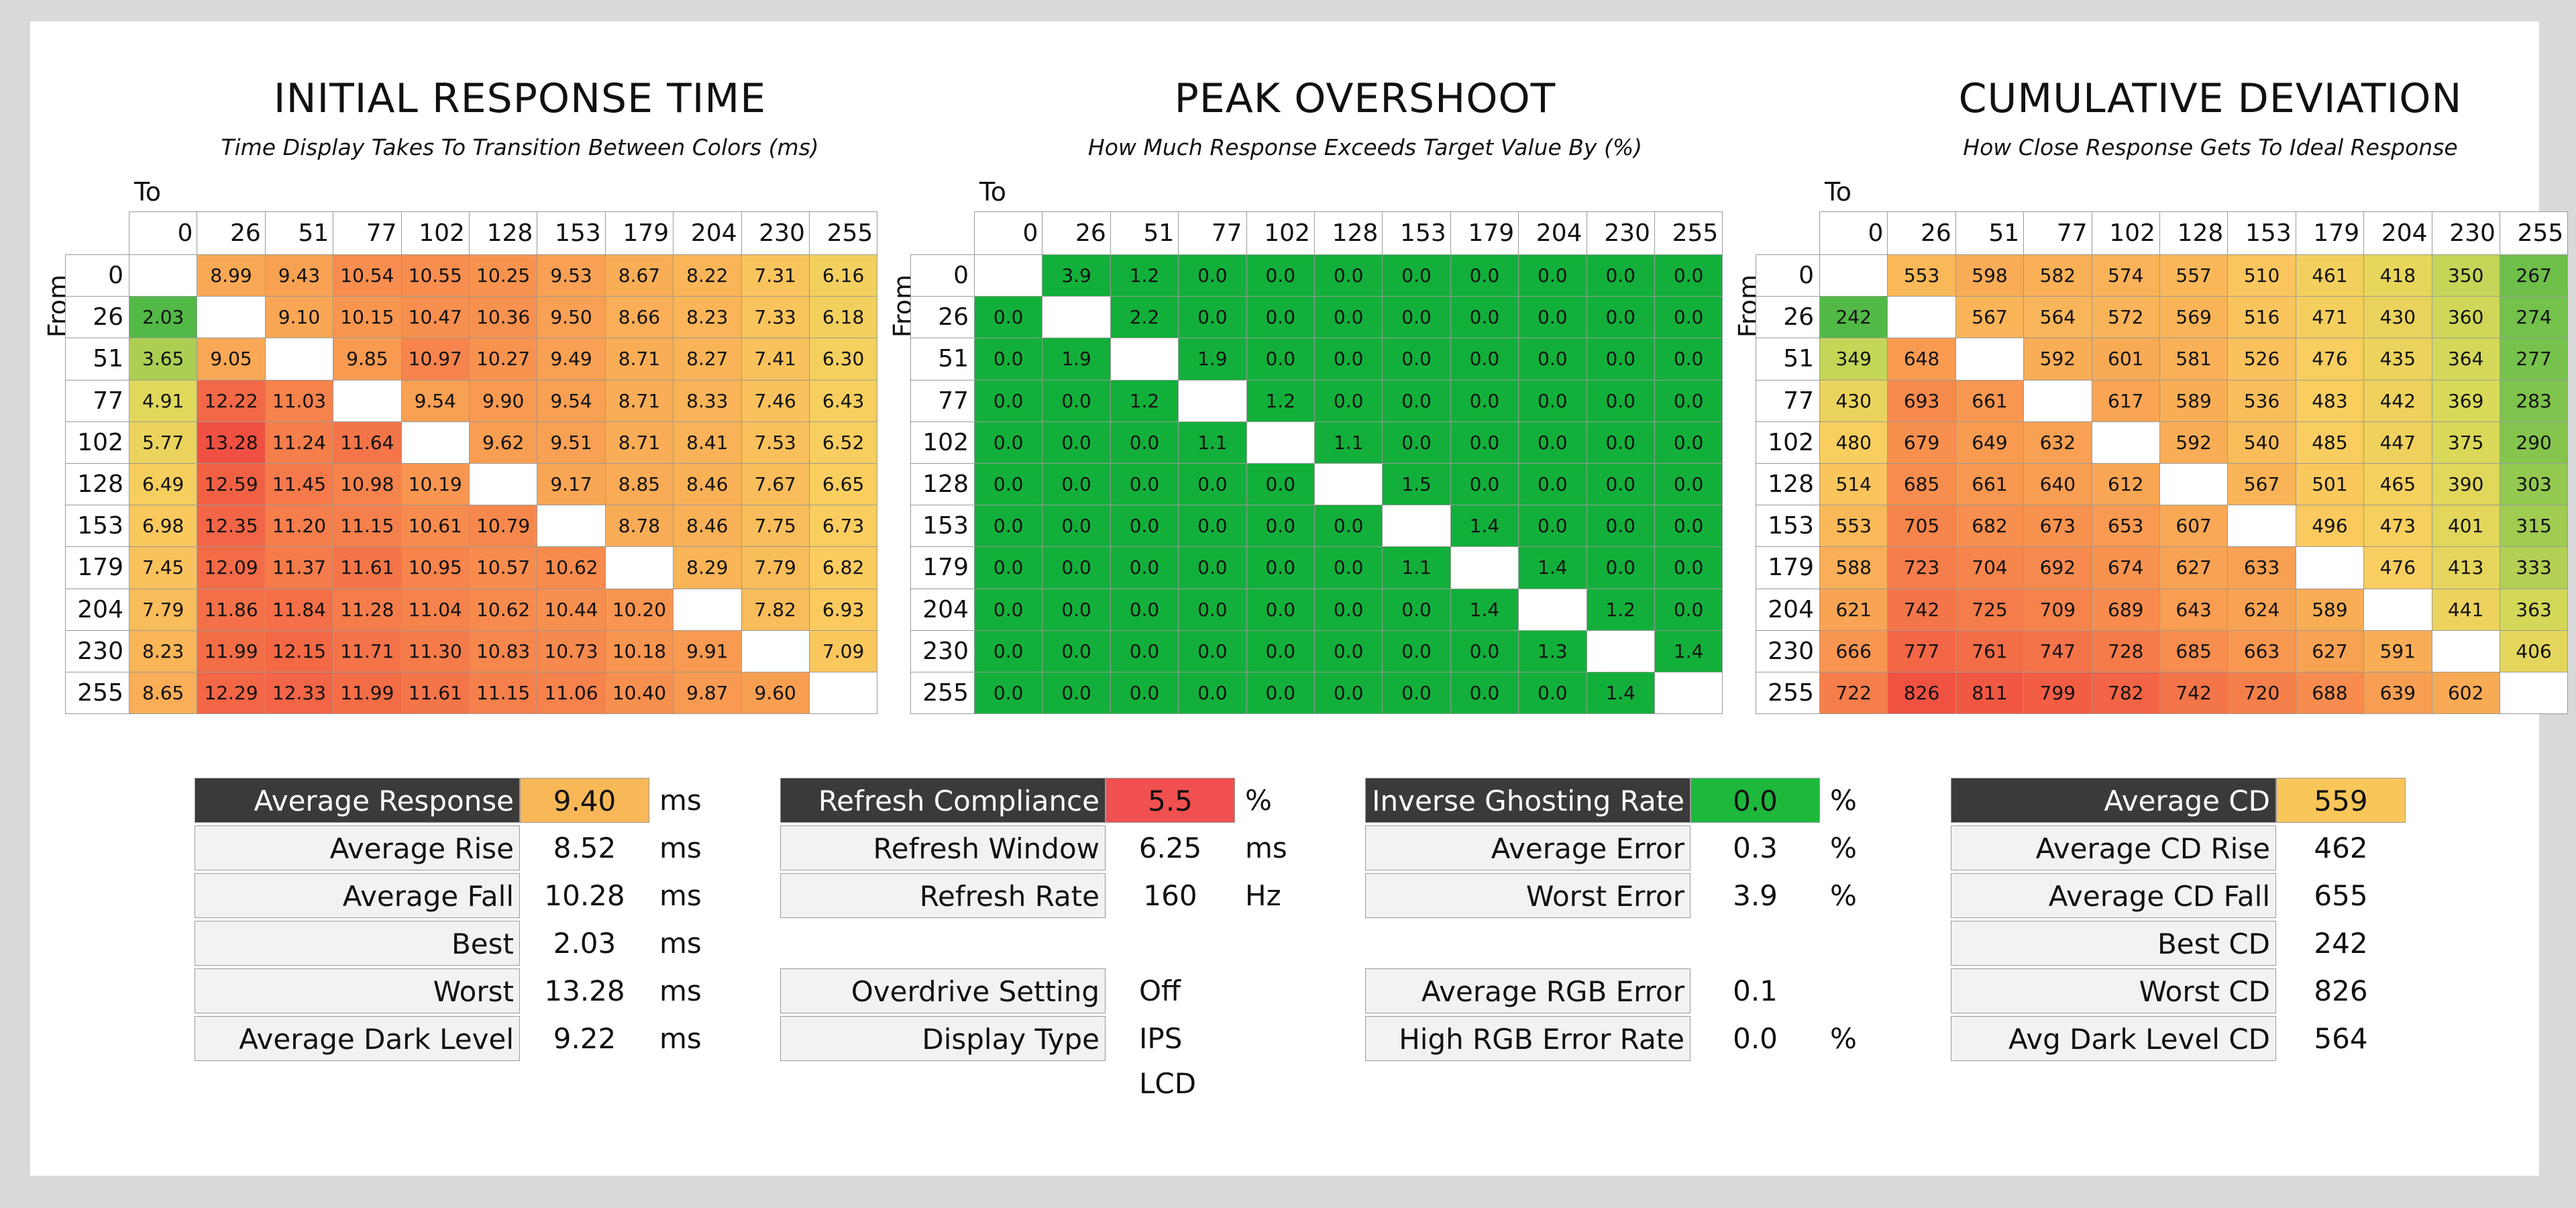  What do you see at coordinates (2057, 609) in the screenshot?
I see `heatmap-cell: 709` at bounding box center [2057, 609].